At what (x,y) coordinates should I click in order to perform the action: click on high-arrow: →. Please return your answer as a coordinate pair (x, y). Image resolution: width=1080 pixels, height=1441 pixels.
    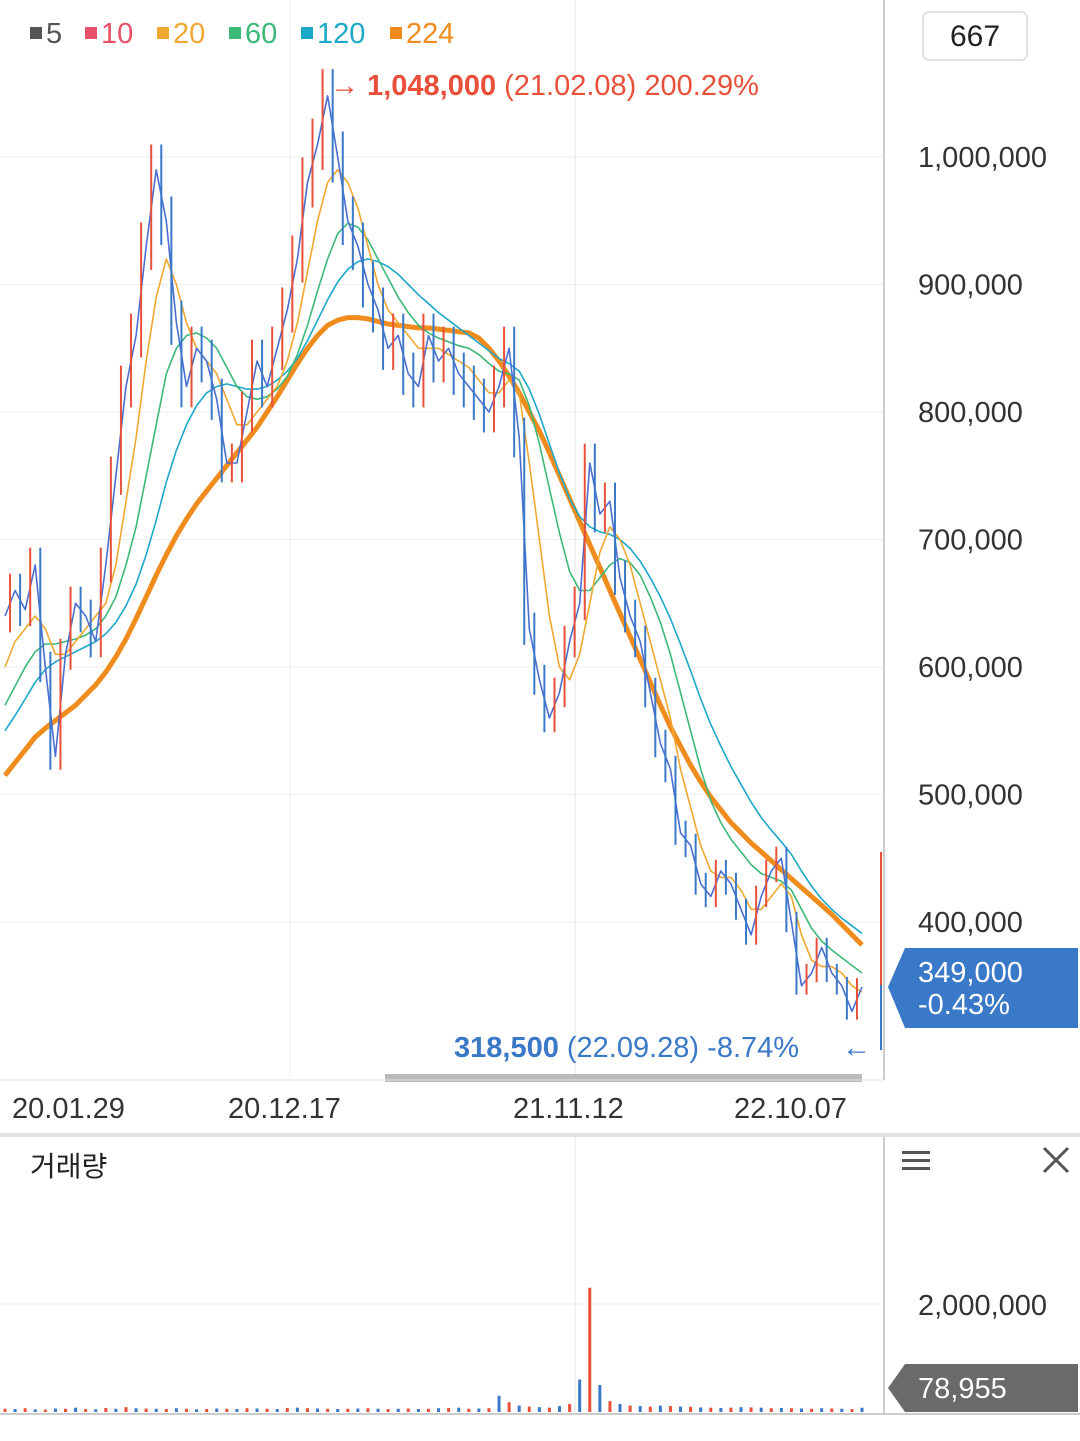
    Looking at the image, I should click on (344, 86).